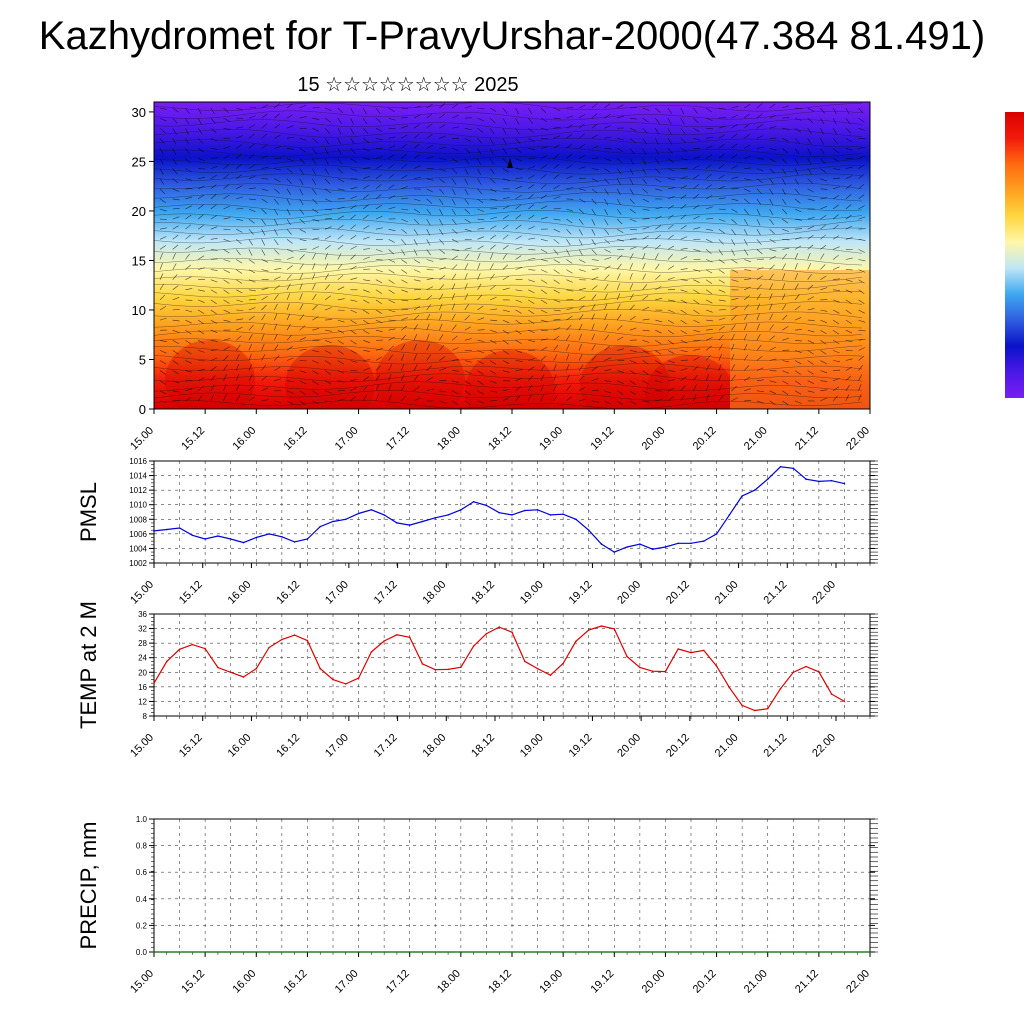 The height and width of the screenshot is (1024, 1024). What do you see at coordinates (139, 112) in the screenshot?
I see `heatmap-ytick-label: 30` at bounding box center [139, 112].